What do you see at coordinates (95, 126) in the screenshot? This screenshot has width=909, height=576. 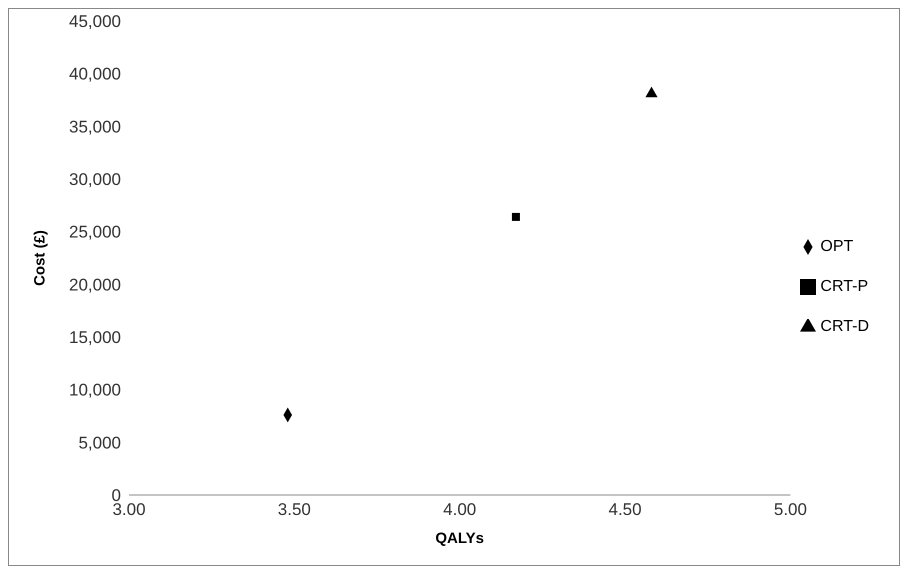 I see `y-tick-label: 35,000` at bounding box center [95, 126].